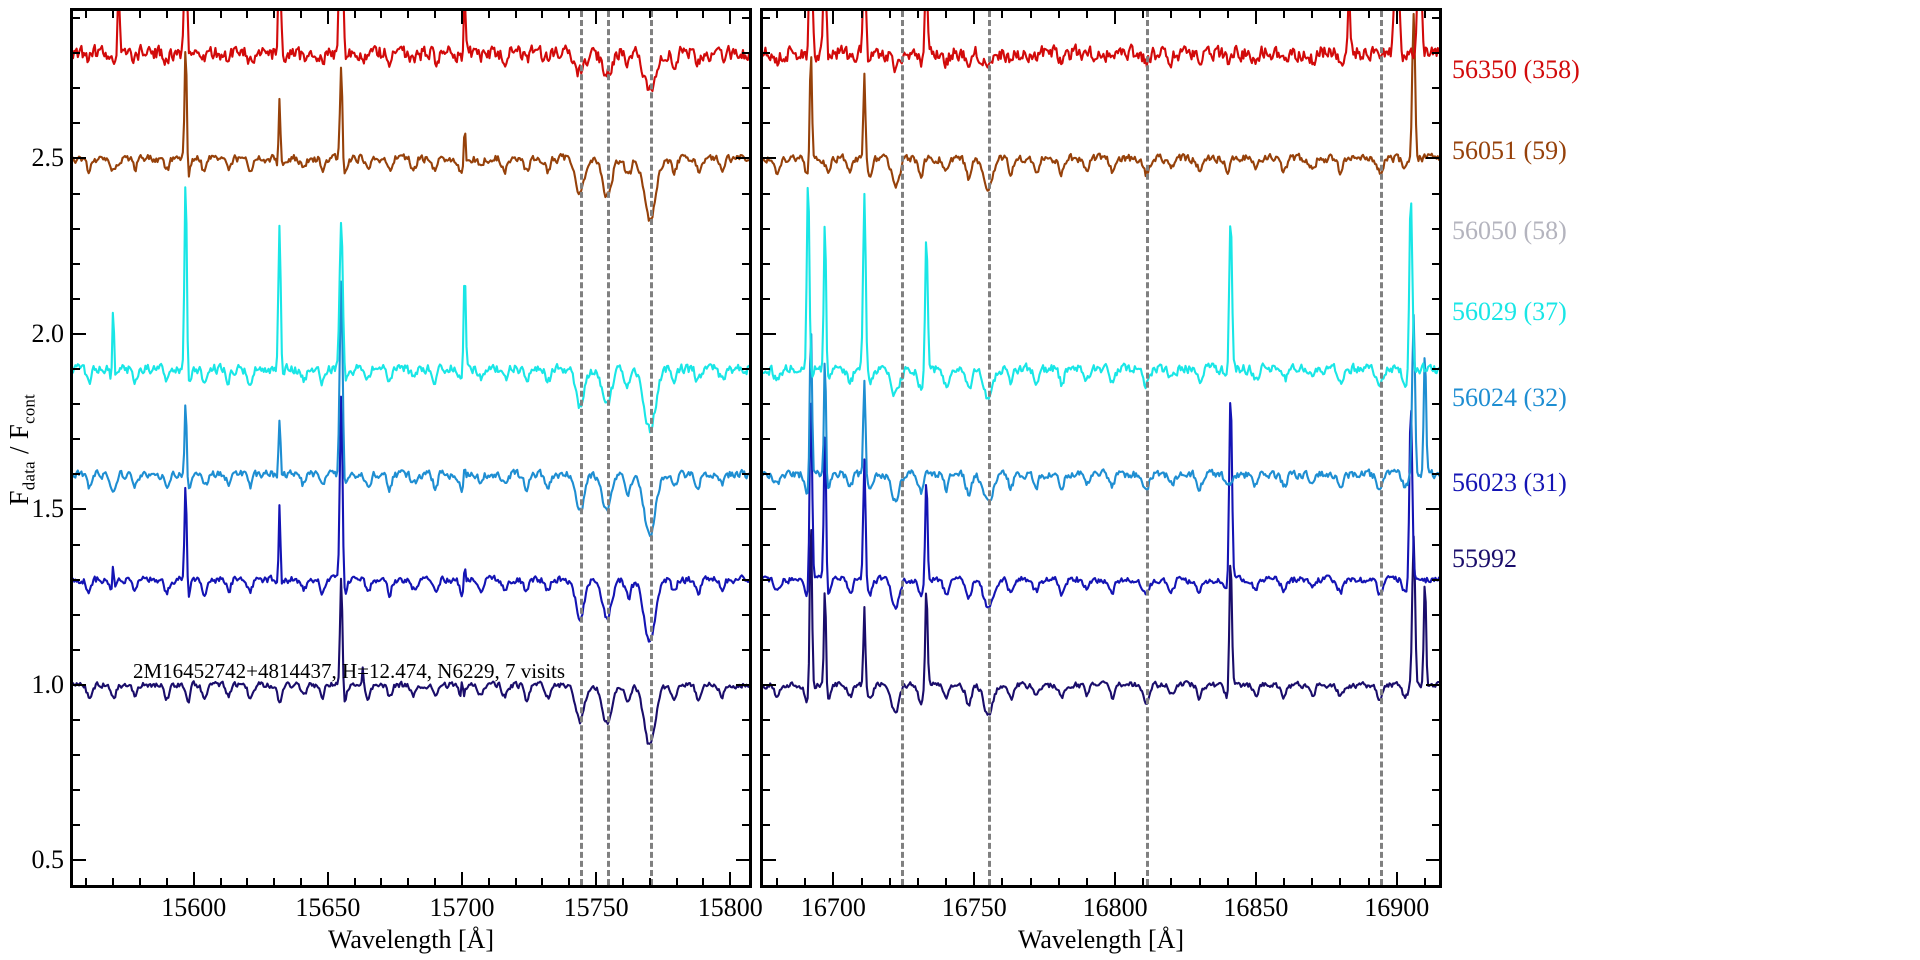 Image resolution: width=1920 pixels, height=960 pixels. What do you see at coordinates (411, 939) in the screenshot?
I see `left-x-axis-title: Wavelength [Å]` at bounding box center [411, 939].